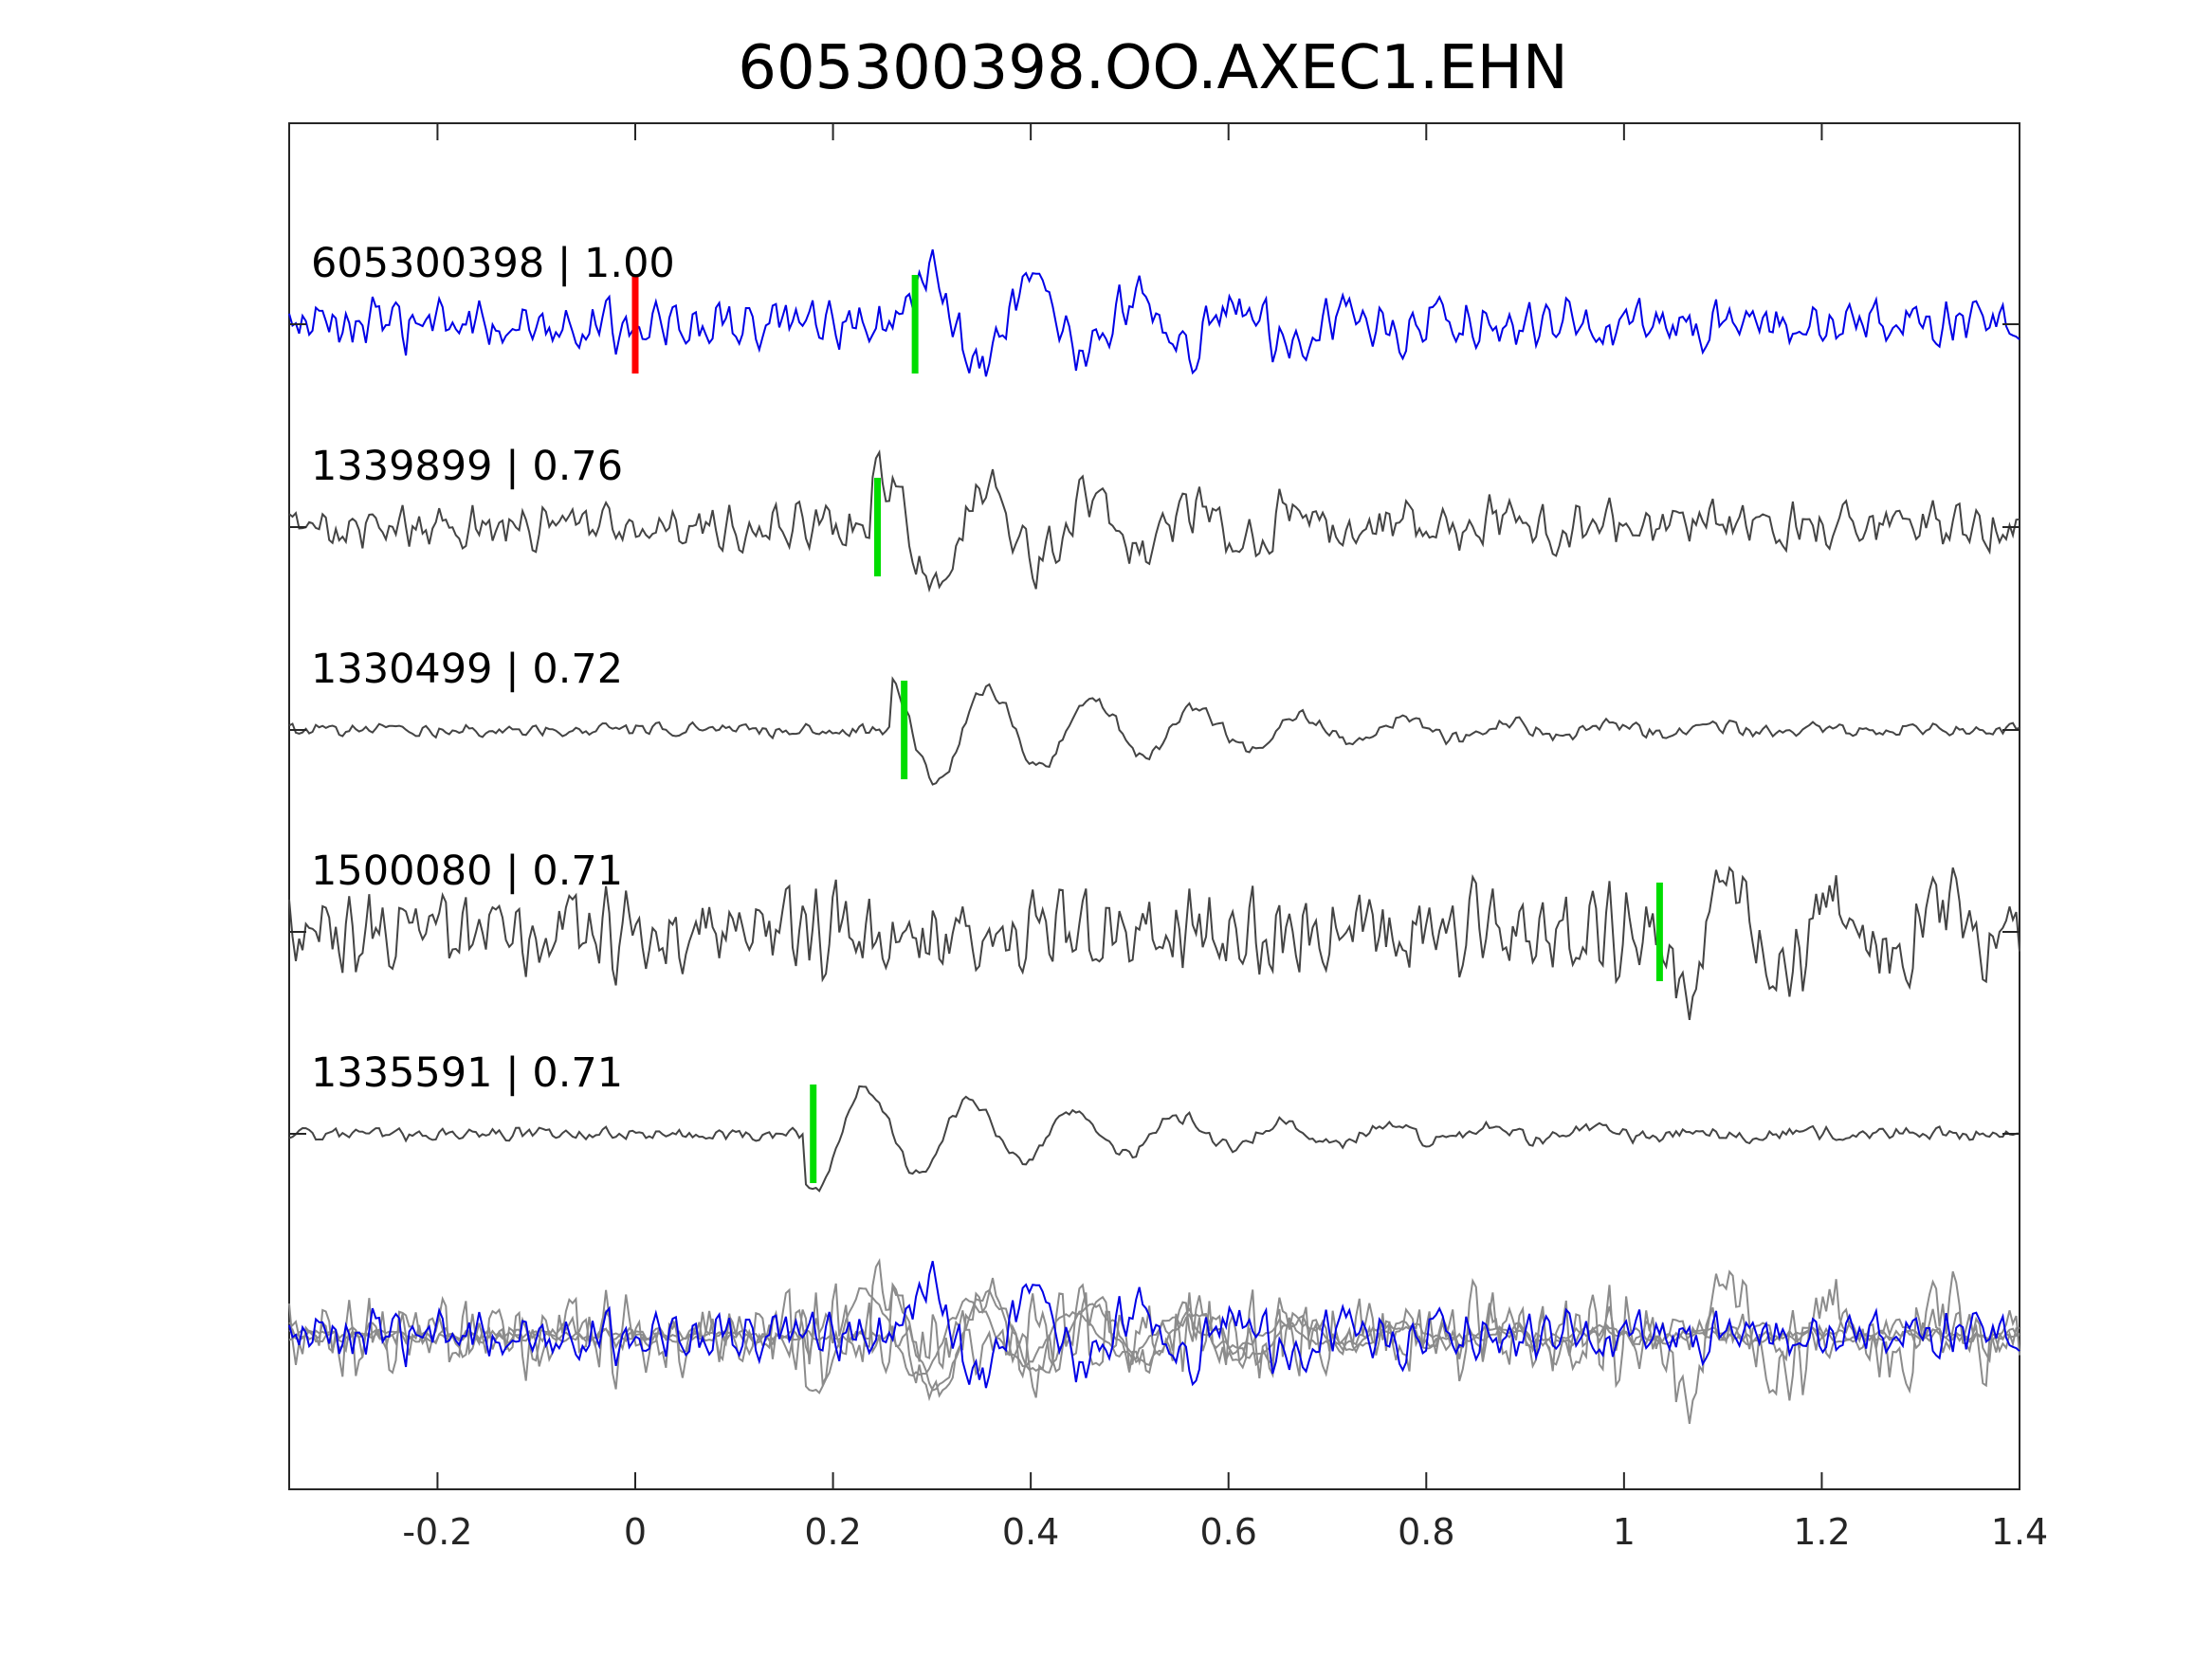  I want to click on trace-label-1339899: 1339899 | 0.76, so click(467, 466).